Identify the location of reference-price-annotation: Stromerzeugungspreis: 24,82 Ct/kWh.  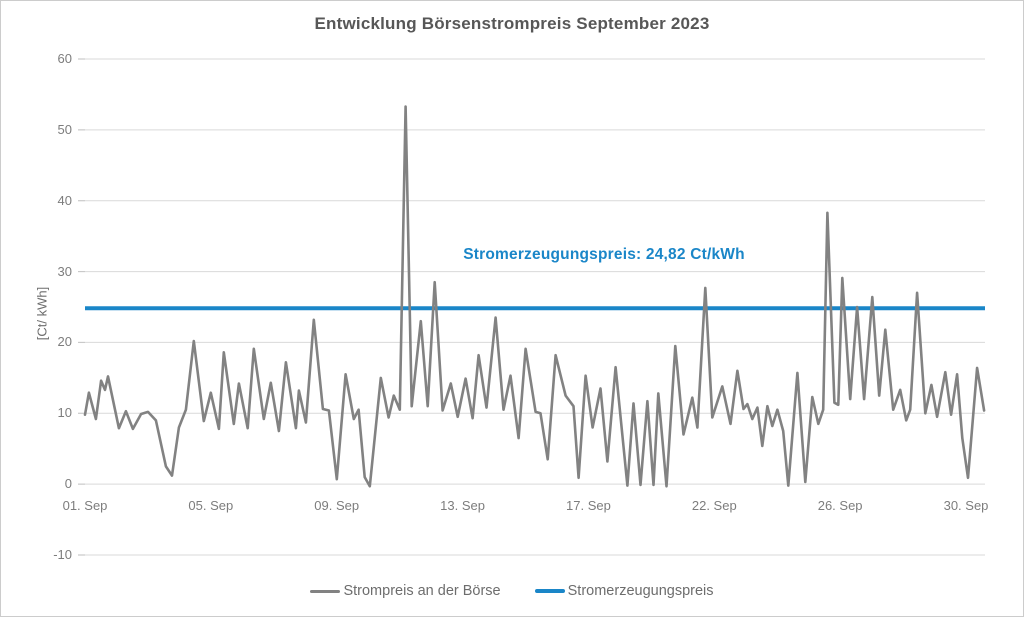
(604, 254).